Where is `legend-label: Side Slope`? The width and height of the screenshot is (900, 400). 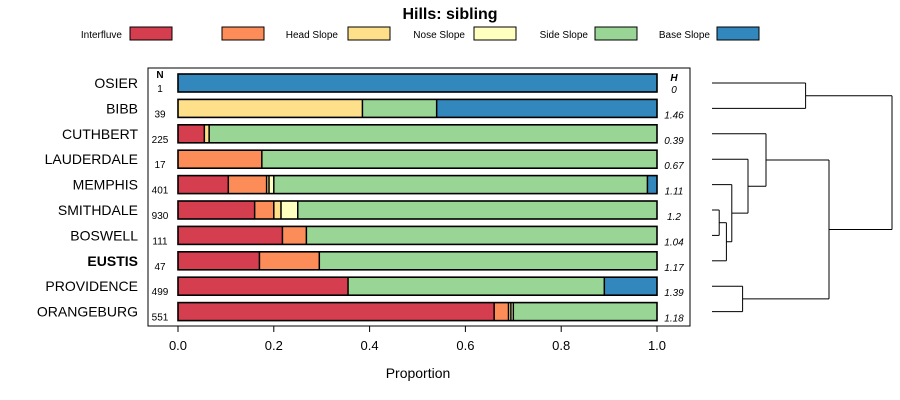
legend-label: Side Slope is located at coordinates (564, 35).